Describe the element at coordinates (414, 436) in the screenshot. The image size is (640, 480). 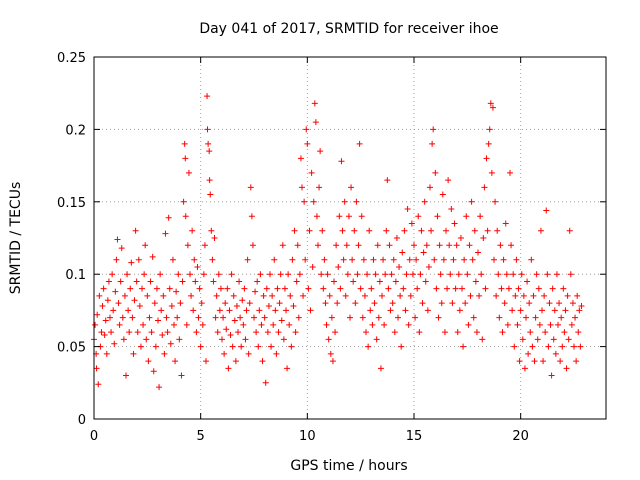
I see `x-tick-label: 15` at that location.